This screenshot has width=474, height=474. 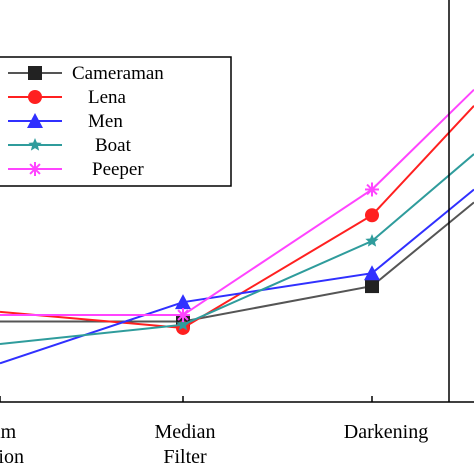 What do you see at coordinates (118, 169) in the screenshot?
I see `legend-label-peeper: Peeper` at bounding box center [118, 169].